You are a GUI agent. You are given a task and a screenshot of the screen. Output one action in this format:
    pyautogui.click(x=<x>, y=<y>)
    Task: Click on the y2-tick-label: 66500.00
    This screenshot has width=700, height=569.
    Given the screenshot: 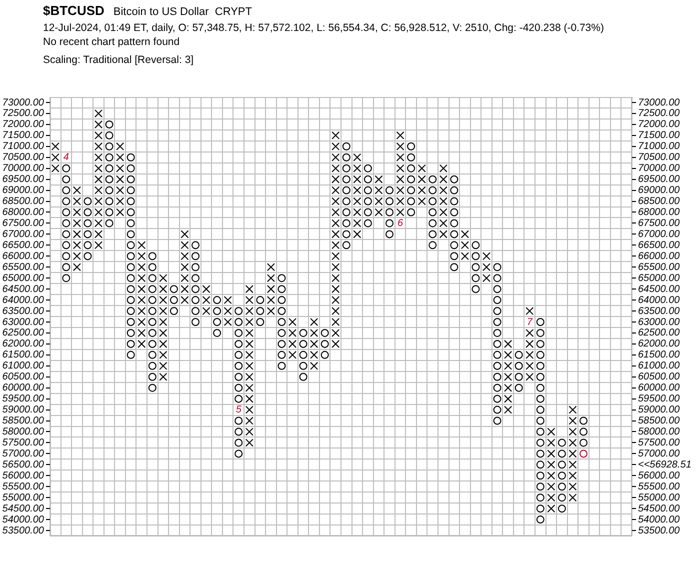 What is the action you would take?
    pyautogui.click(x=659, y=245)
    